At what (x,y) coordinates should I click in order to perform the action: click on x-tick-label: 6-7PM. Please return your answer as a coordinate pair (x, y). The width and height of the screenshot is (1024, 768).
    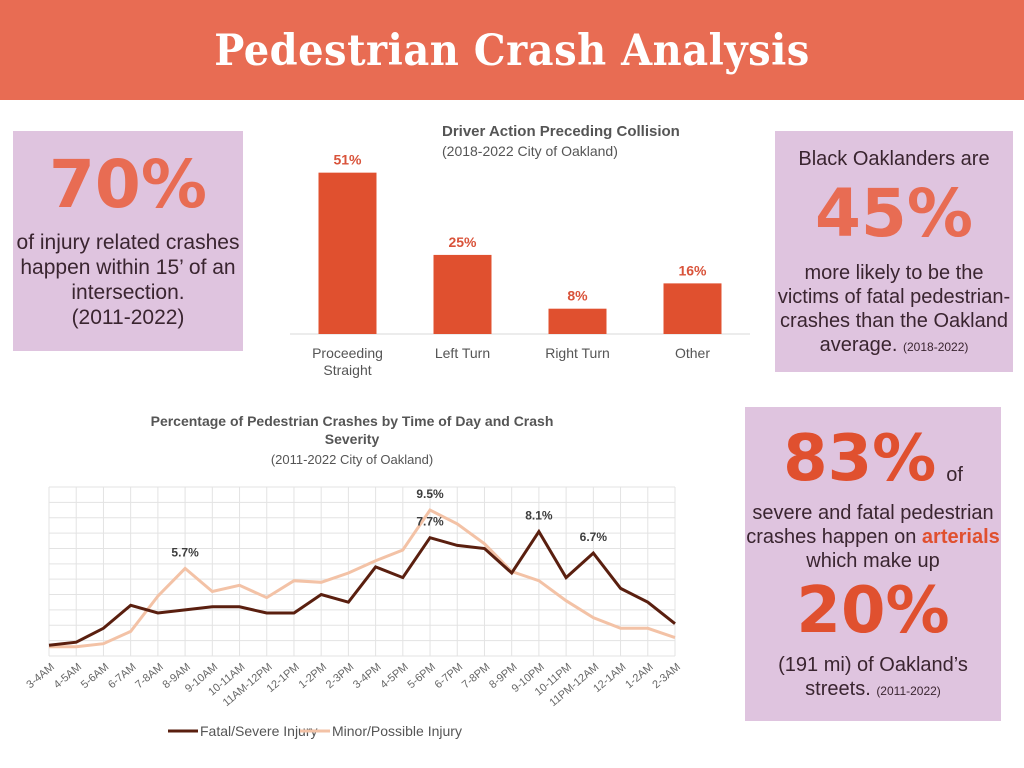
    Looking at the image, I should click on (449, 676).